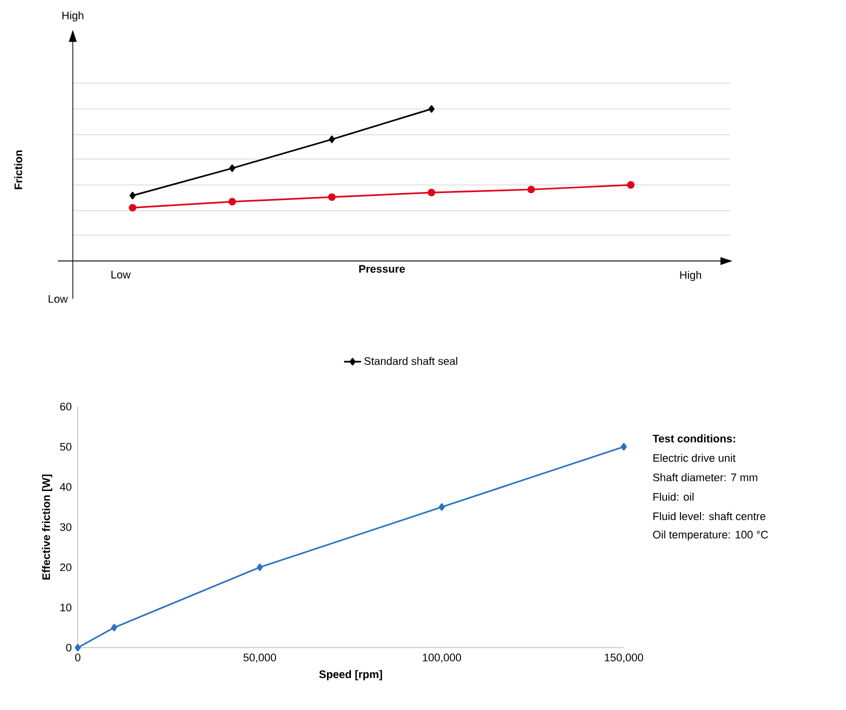  Describe the element at coordinates (350, 675) in the screenshot. I see `x-axis-title: Speed [rpm]` at that location.